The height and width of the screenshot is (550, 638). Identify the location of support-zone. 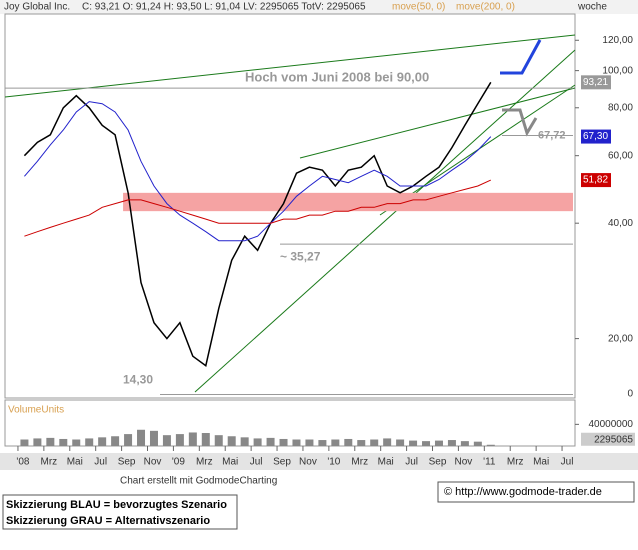
(348, 202).